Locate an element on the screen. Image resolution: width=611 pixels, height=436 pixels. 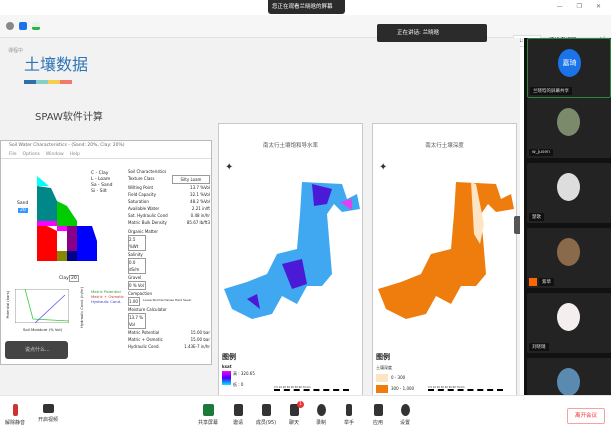
title-bar: 您正在观看兰晓晗的屏幕 — ❐ ✕ is located at coordinates (305, 7).